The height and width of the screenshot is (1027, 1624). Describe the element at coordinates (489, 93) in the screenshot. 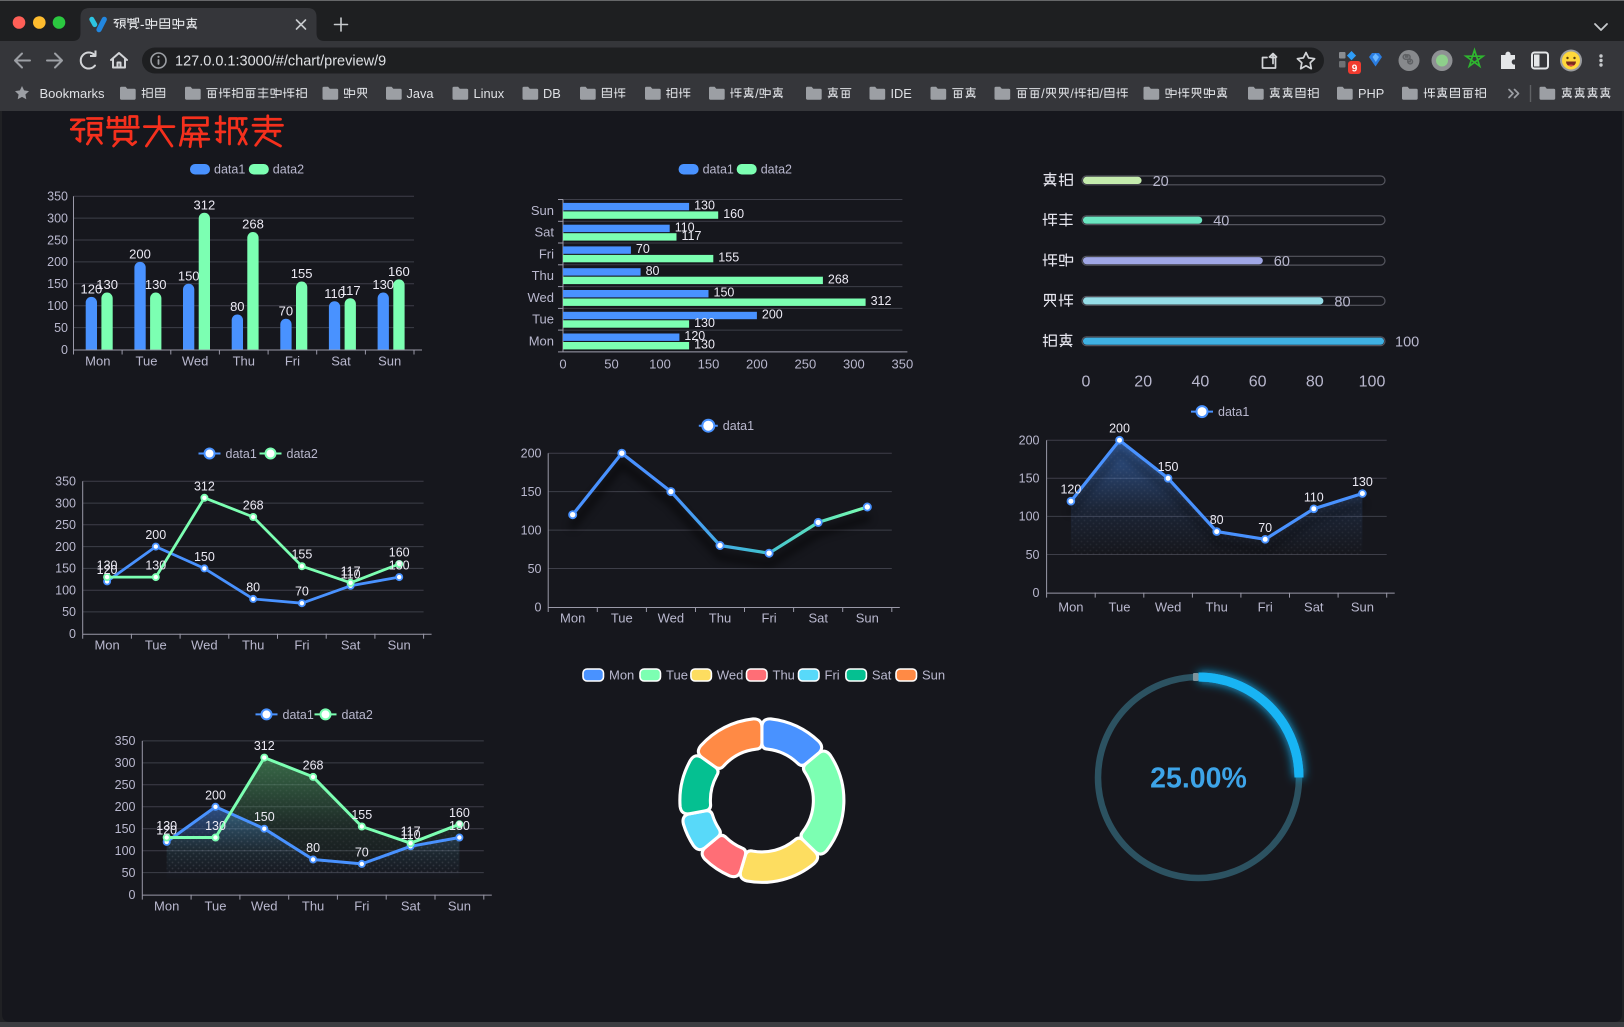

I see `svg-text: Linux` at that location.